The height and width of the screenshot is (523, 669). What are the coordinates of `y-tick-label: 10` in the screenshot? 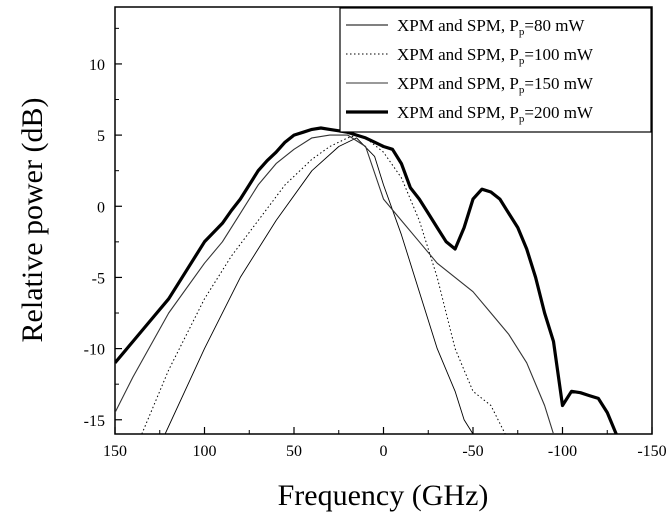 It's located at (97, 65).